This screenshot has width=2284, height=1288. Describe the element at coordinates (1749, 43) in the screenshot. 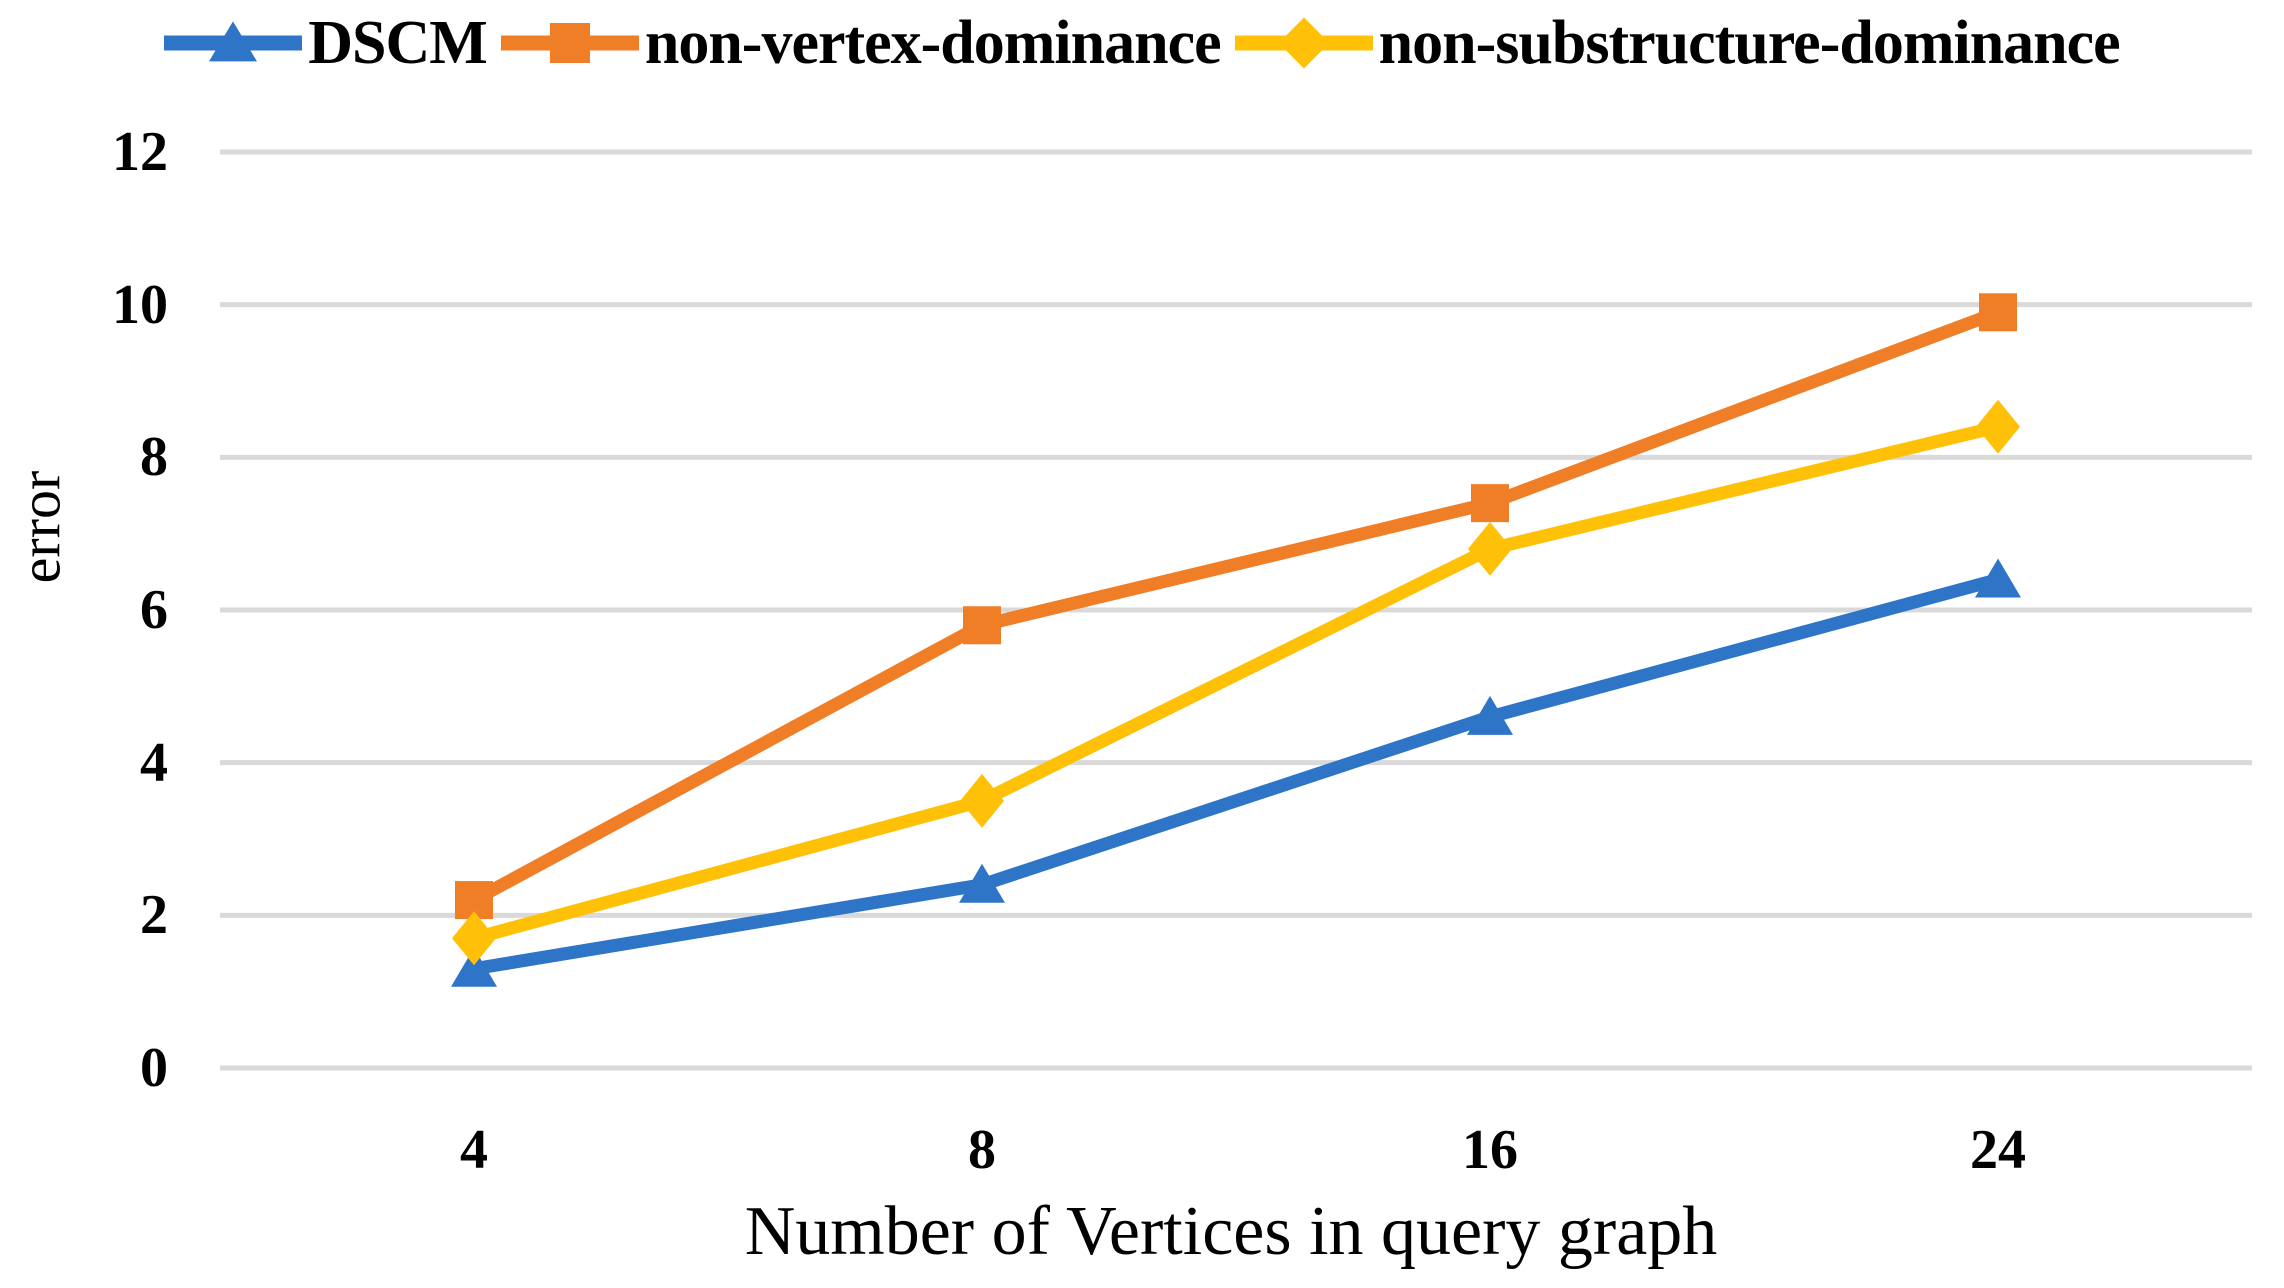

I see `legend-label-non-substructure-dominance: non-substructure-dominance` at that location.